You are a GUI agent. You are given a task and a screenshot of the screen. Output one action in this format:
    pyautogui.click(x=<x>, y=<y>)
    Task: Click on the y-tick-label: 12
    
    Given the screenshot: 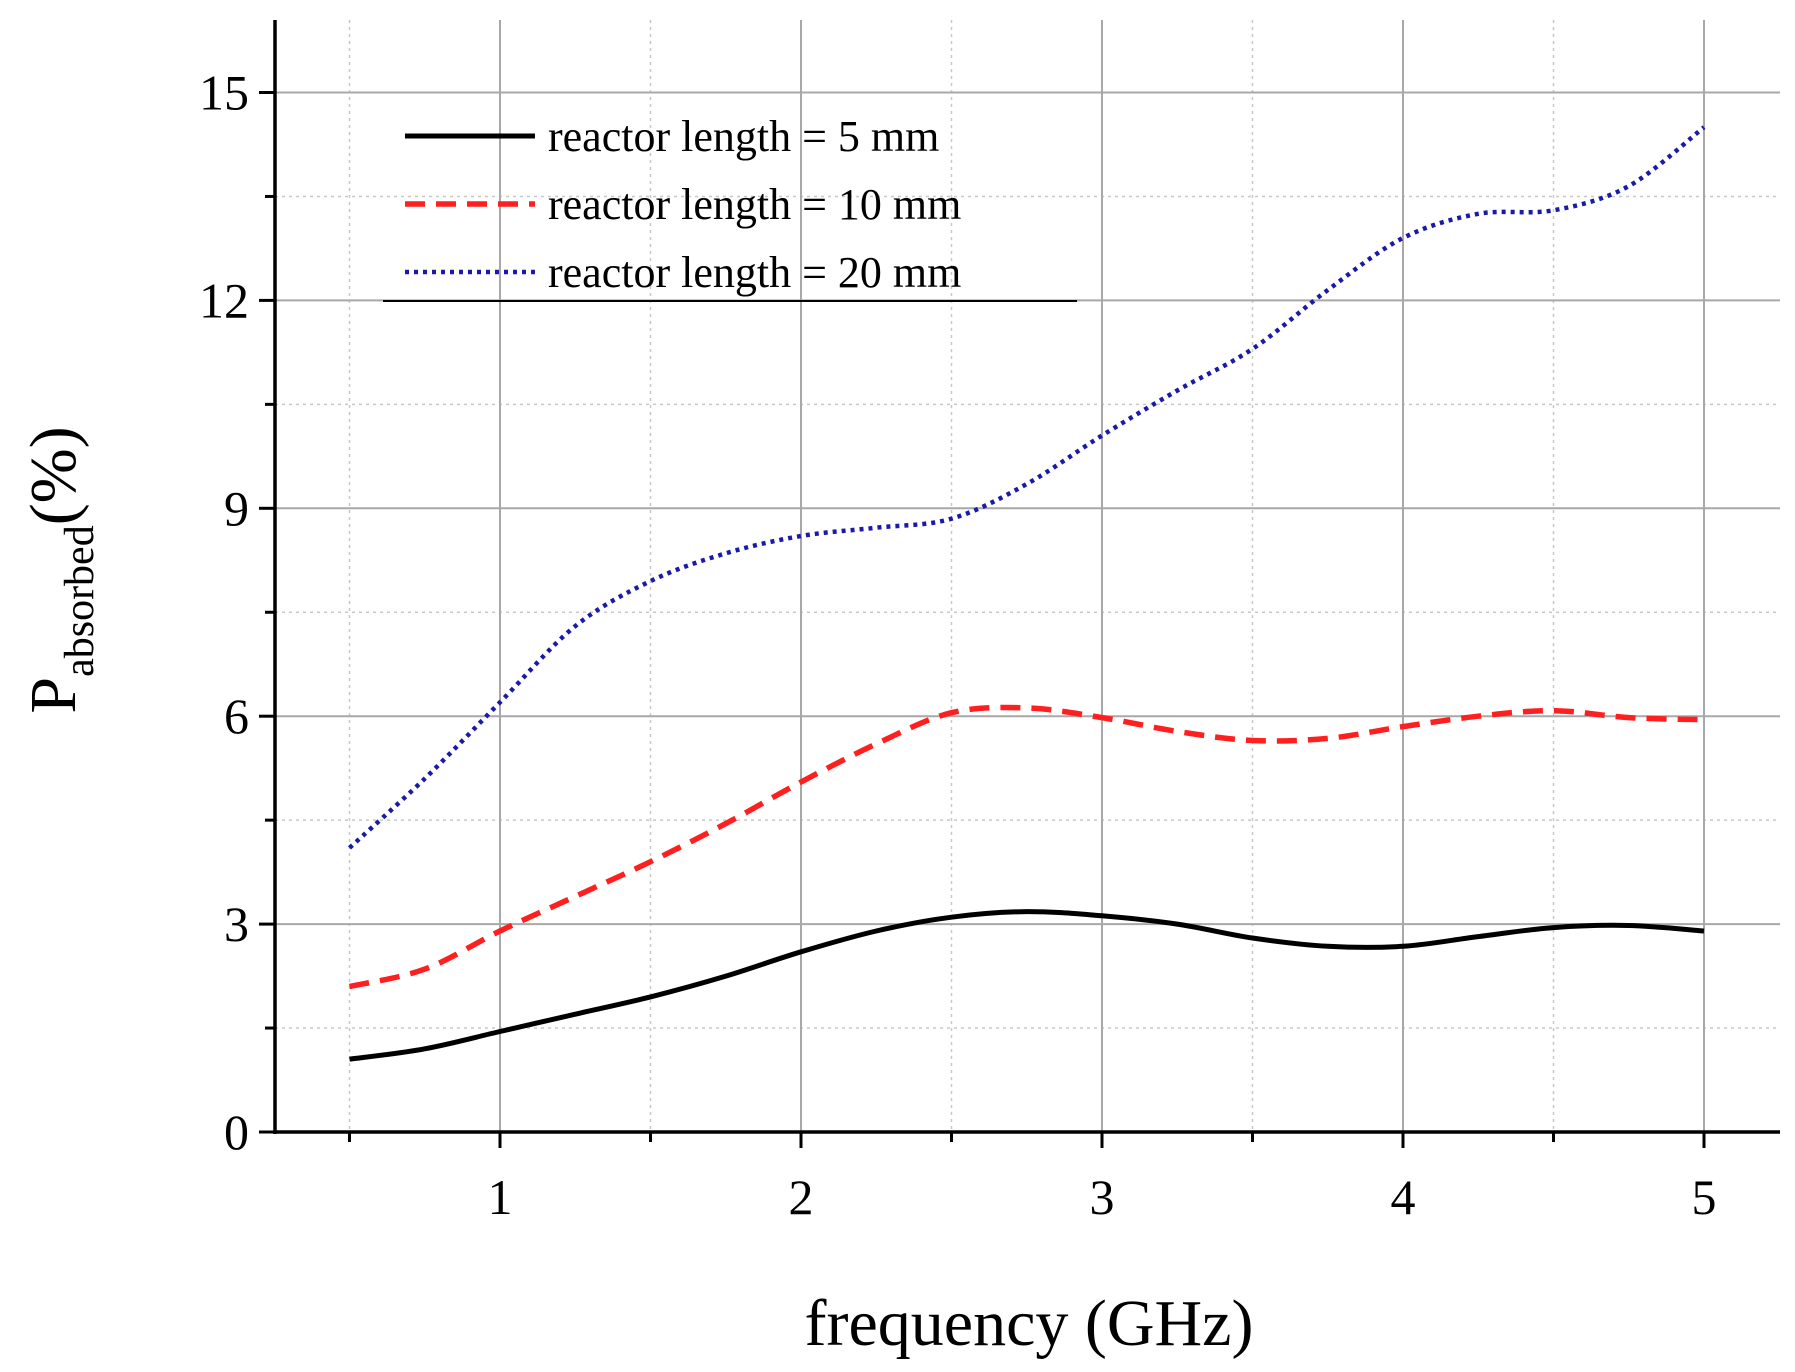 What is the action you would take?
    pyautogui.click(x=224, y=300)
    